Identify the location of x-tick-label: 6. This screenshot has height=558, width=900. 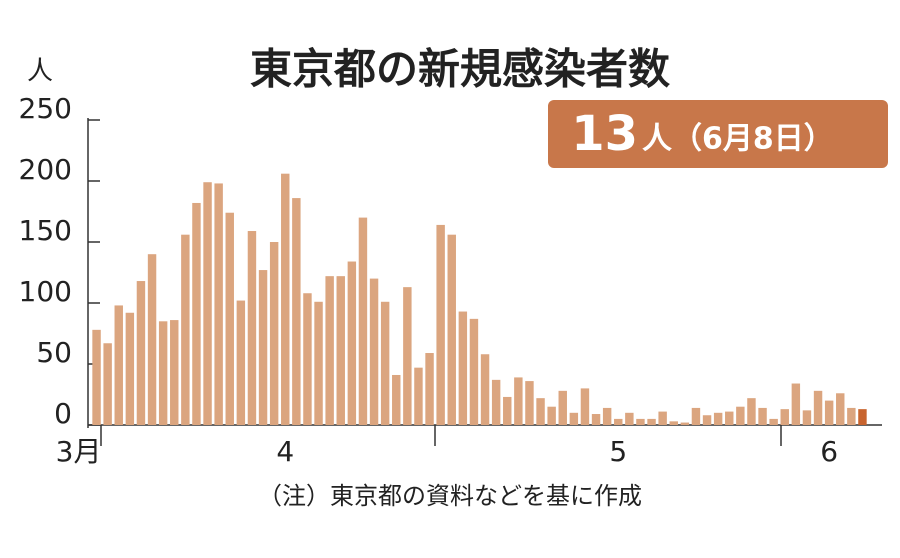
(829, 451).